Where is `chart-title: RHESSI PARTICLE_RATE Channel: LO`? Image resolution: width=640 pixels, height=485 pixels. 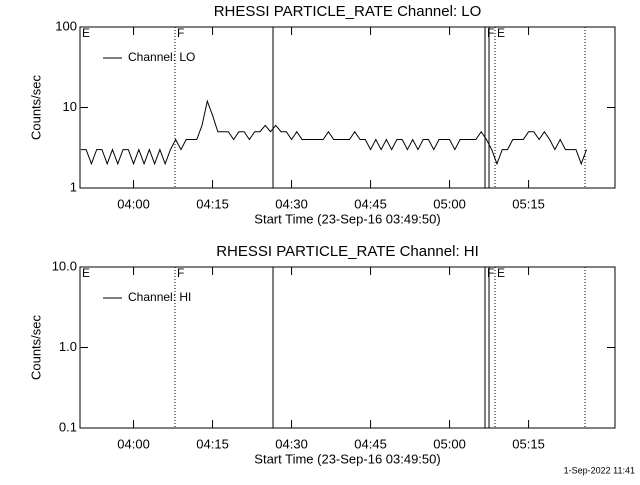 chart-title: RHESSI PARTICLE_RATE Channel: LO is located at coordinates (348, 11).